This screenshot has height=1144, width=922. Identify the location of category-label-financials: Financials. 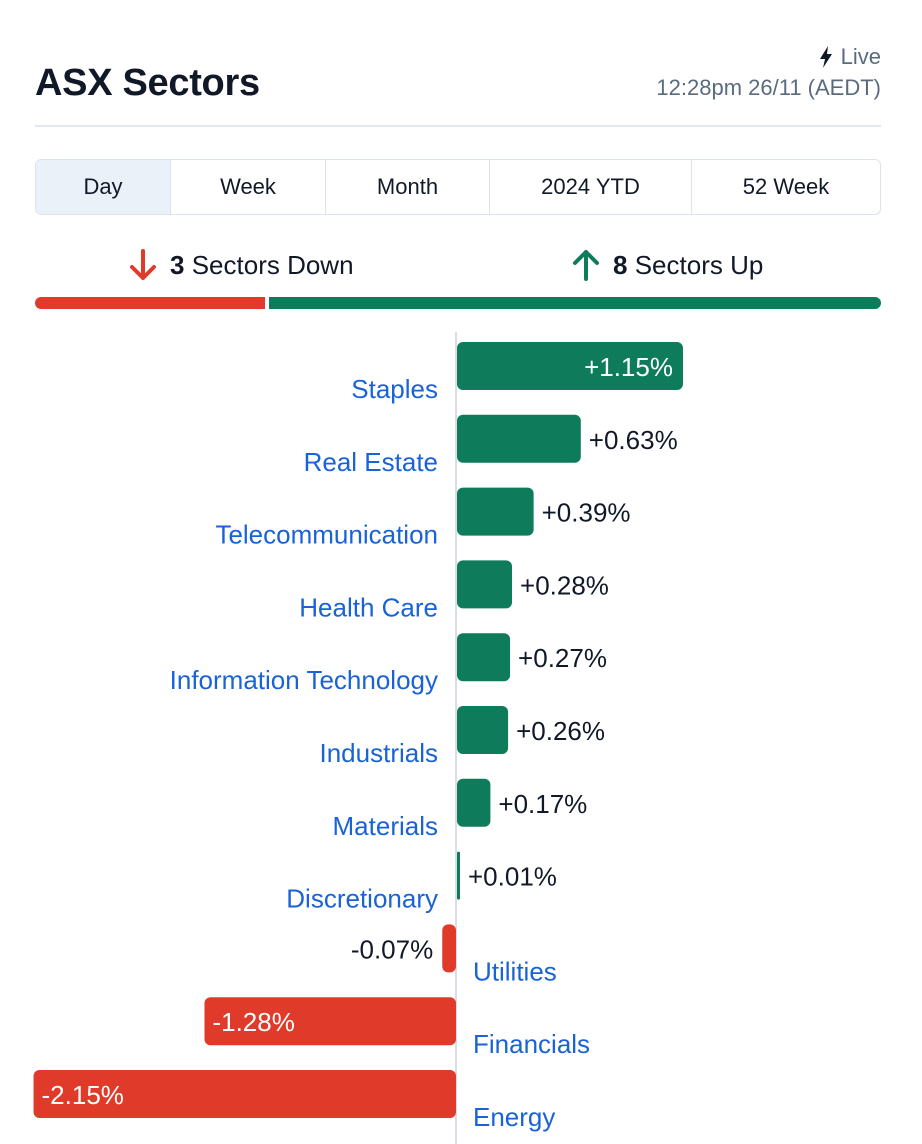
(531, 1044).